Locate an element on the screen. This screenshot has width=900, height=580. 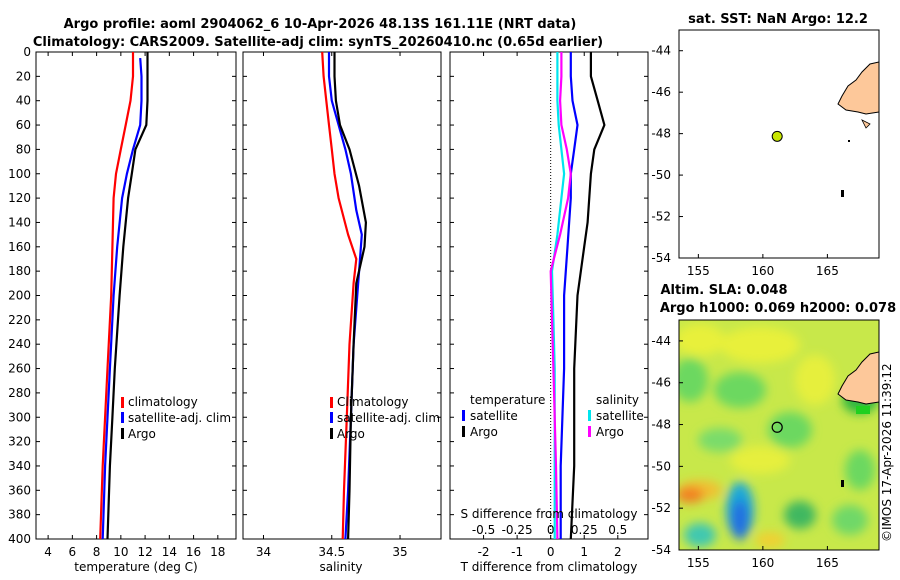
series-line-argo is located at coordinates (127, 296).